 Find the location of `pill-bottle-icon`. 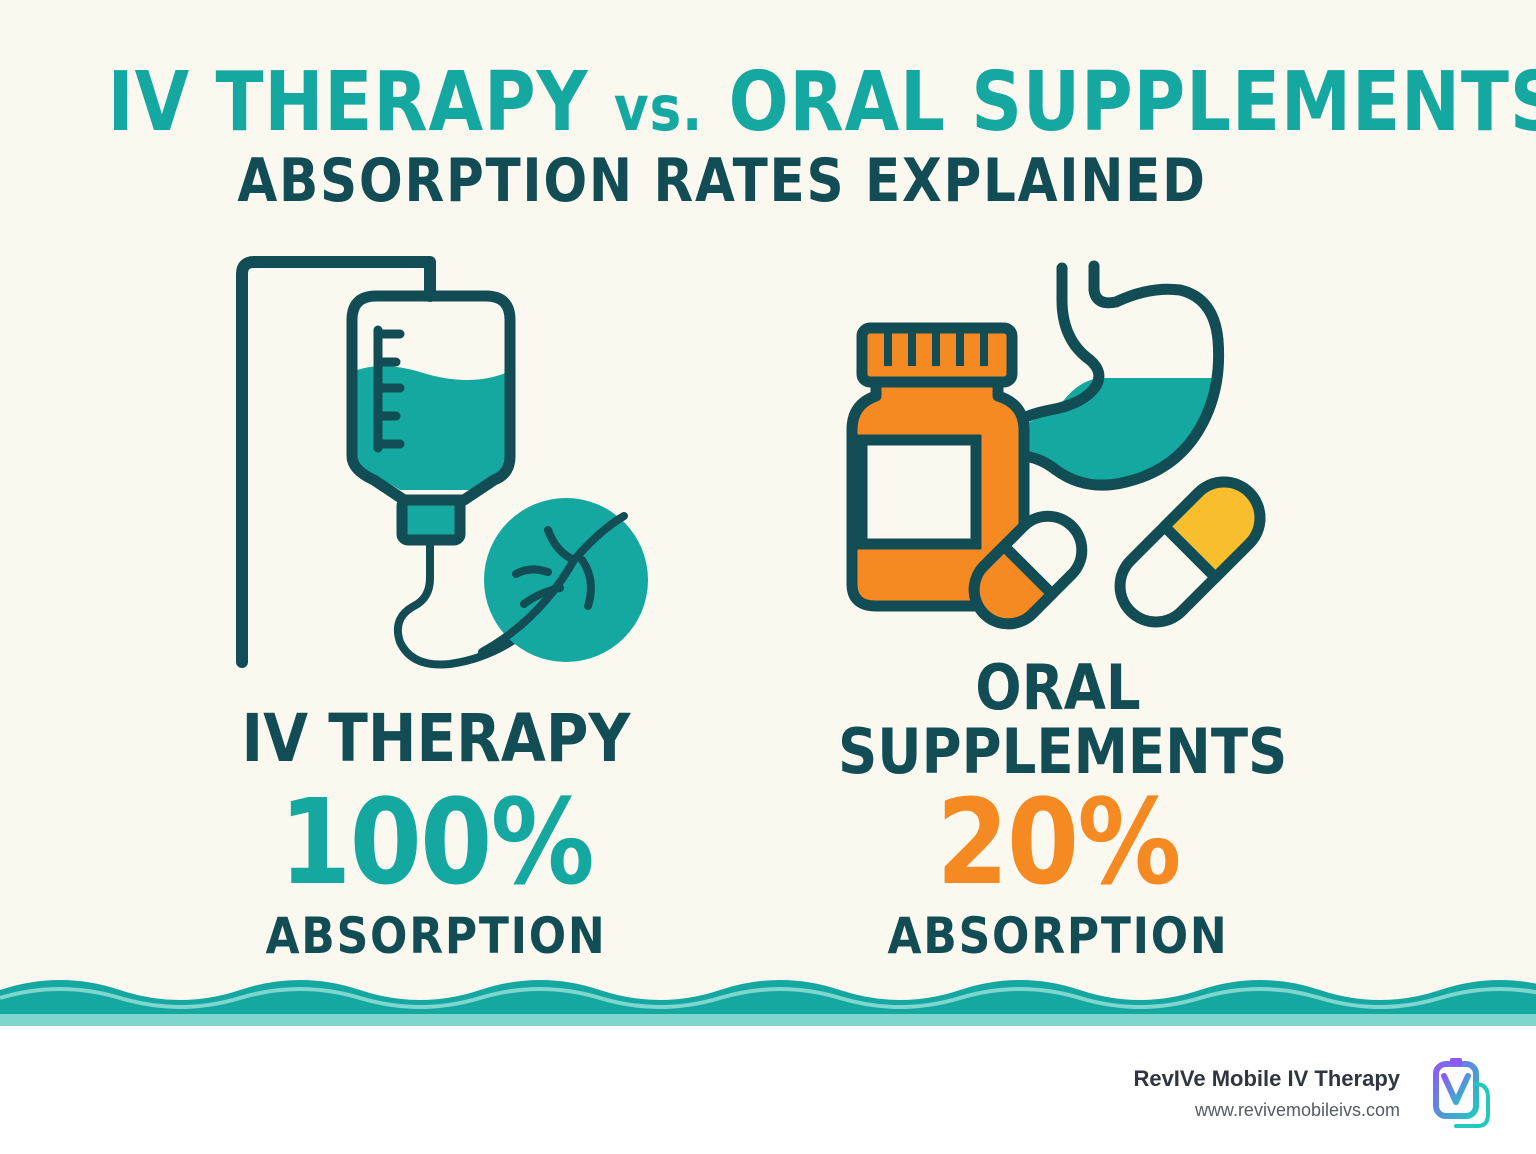

pill-bottle-icon is located at coordinates (938, 467).